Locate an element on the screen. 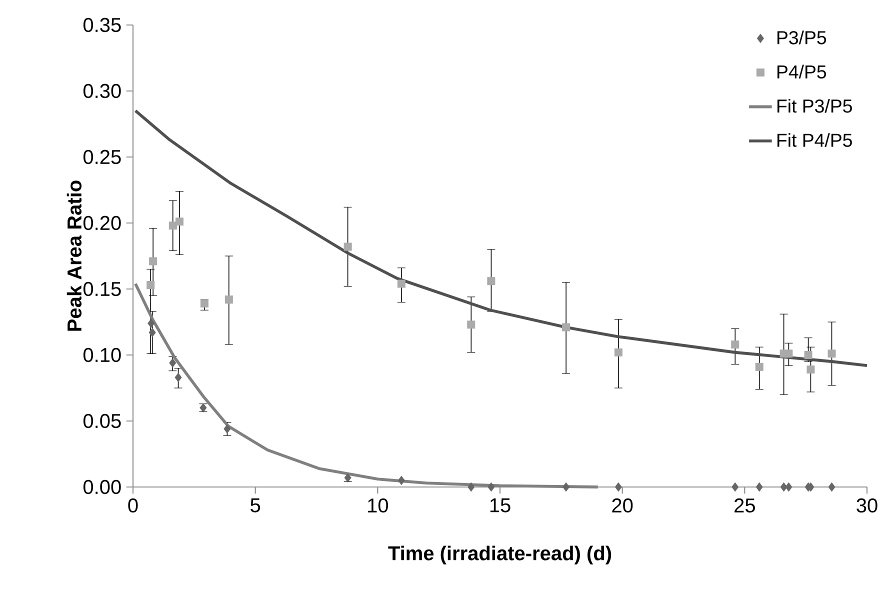  y-tick-label: 0.00 is located at coordinates (102, 487).